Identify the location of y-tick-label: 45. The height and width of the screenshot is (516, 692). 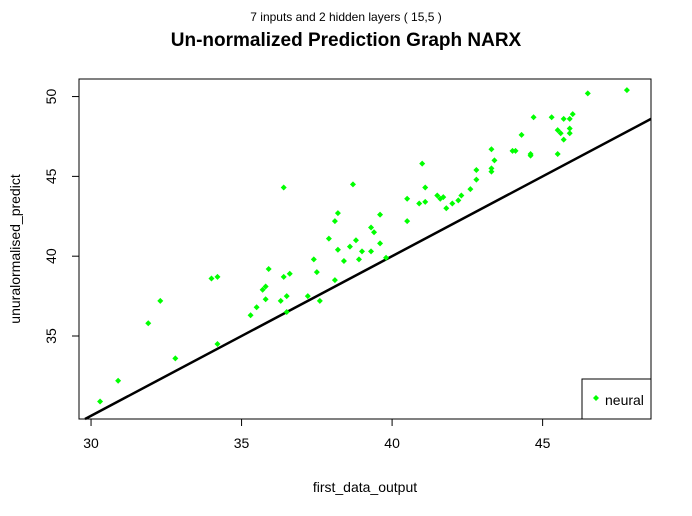
(51, 176).